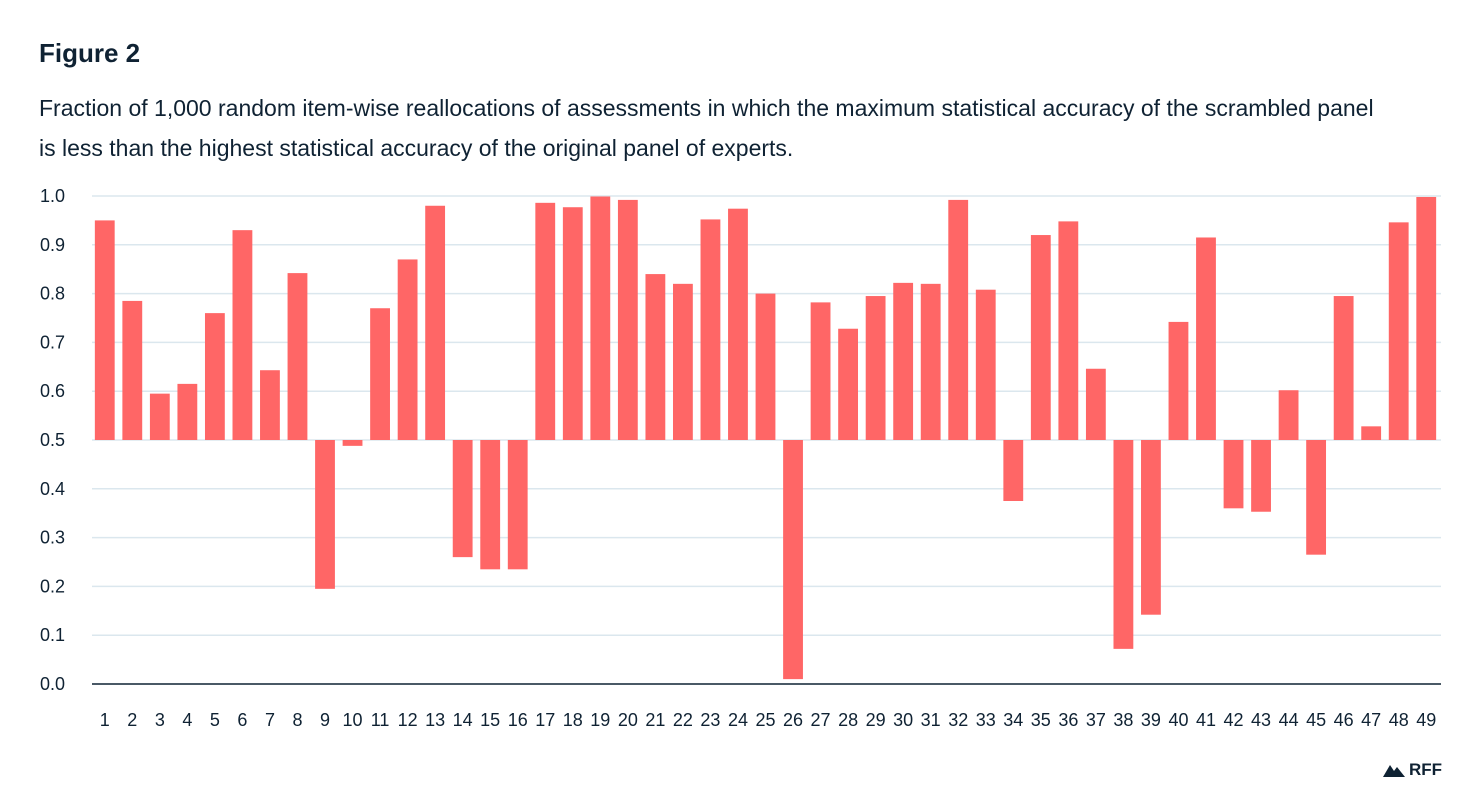 This screenshot has width=1480, height=809. I want to click on x-tick-label: 24, so click(738, 720).